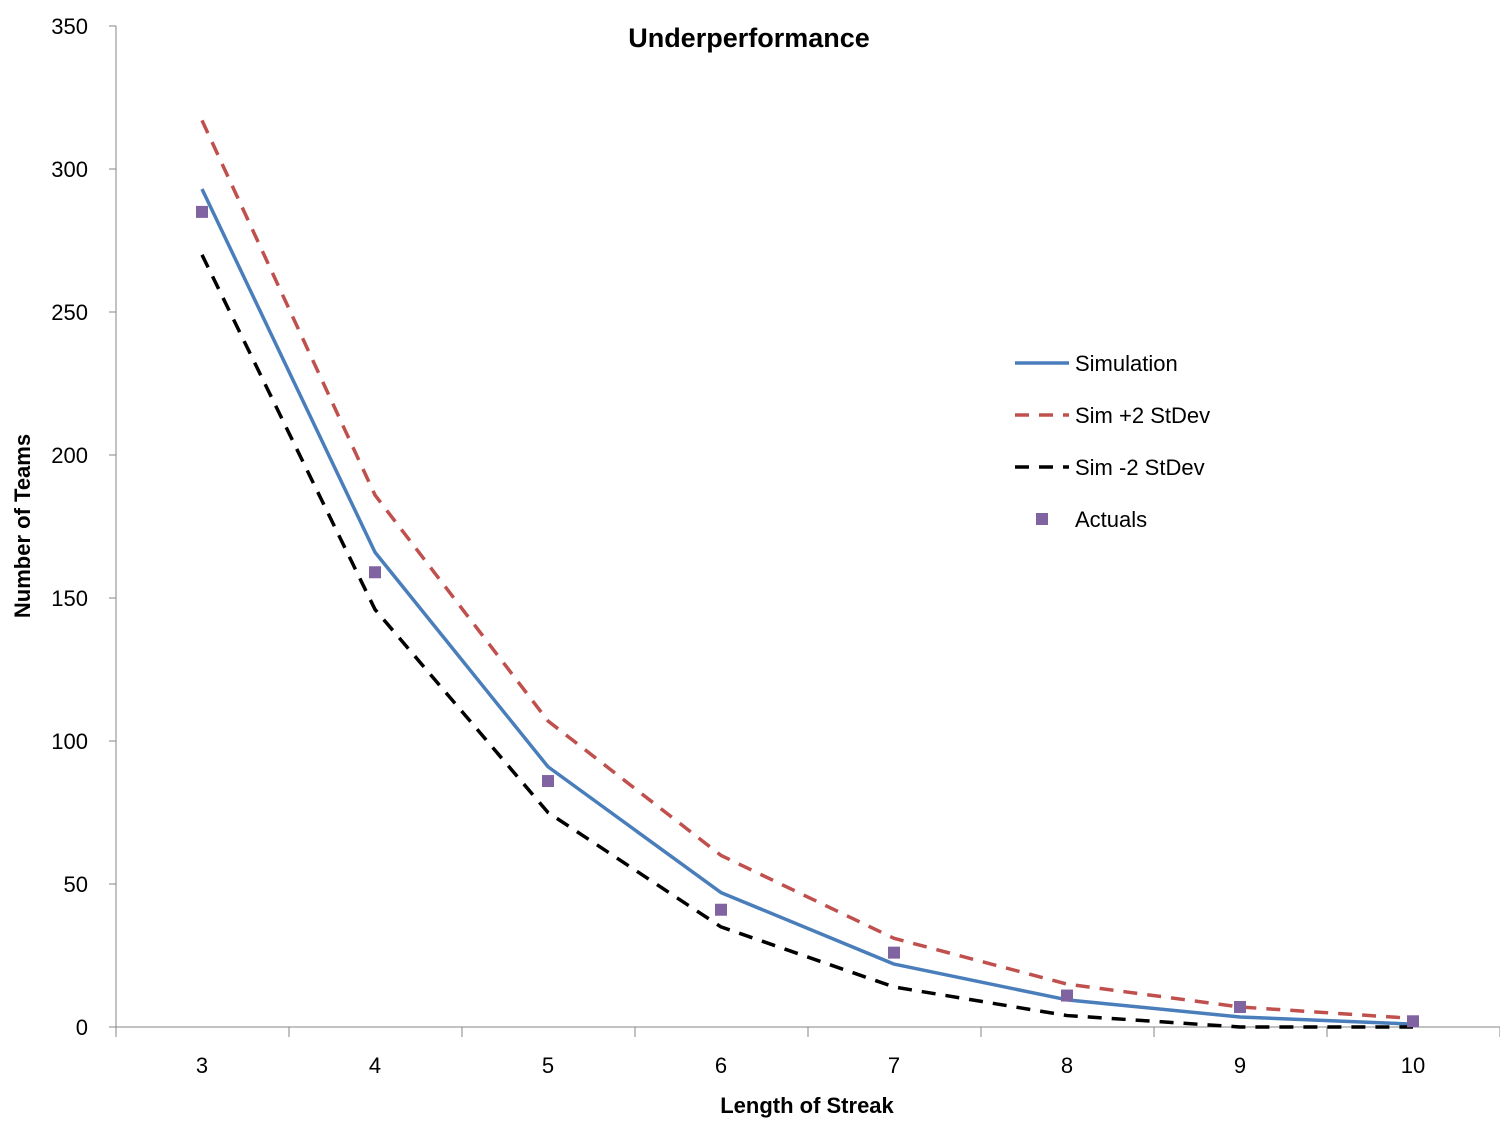 This screenshot has height=1125, width=1500. What do you see at coordinates (202, 1065) in the screenshot?
I see `x-tick-label: 3` at bounding box center [202, 1065].